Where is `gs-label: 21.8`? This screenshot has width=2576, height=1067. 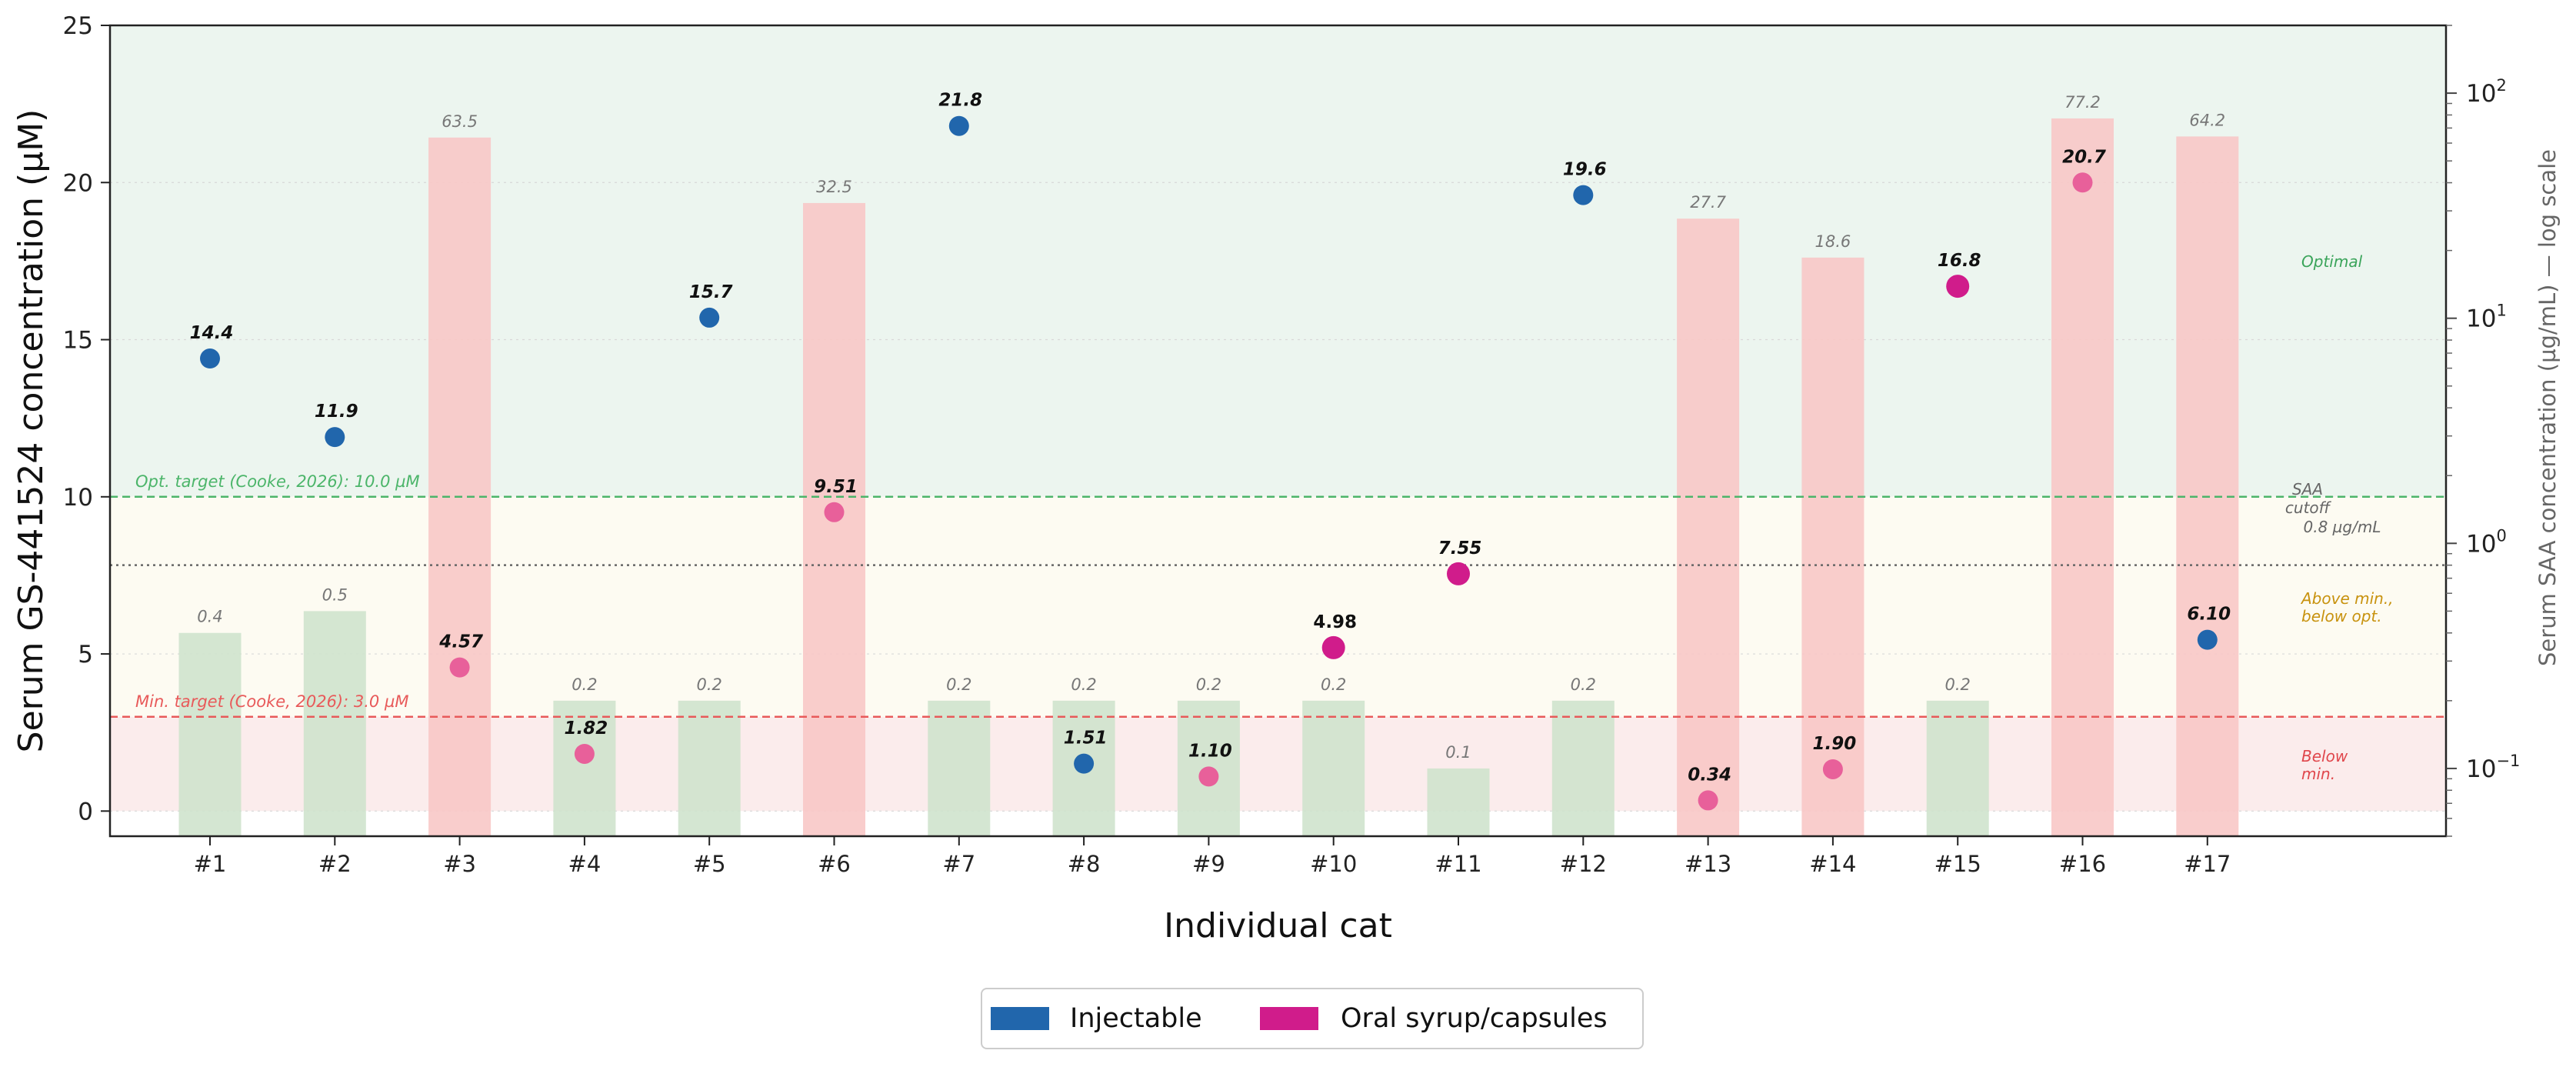 gs-label: 21.8 is located at coordinates (960, 101).